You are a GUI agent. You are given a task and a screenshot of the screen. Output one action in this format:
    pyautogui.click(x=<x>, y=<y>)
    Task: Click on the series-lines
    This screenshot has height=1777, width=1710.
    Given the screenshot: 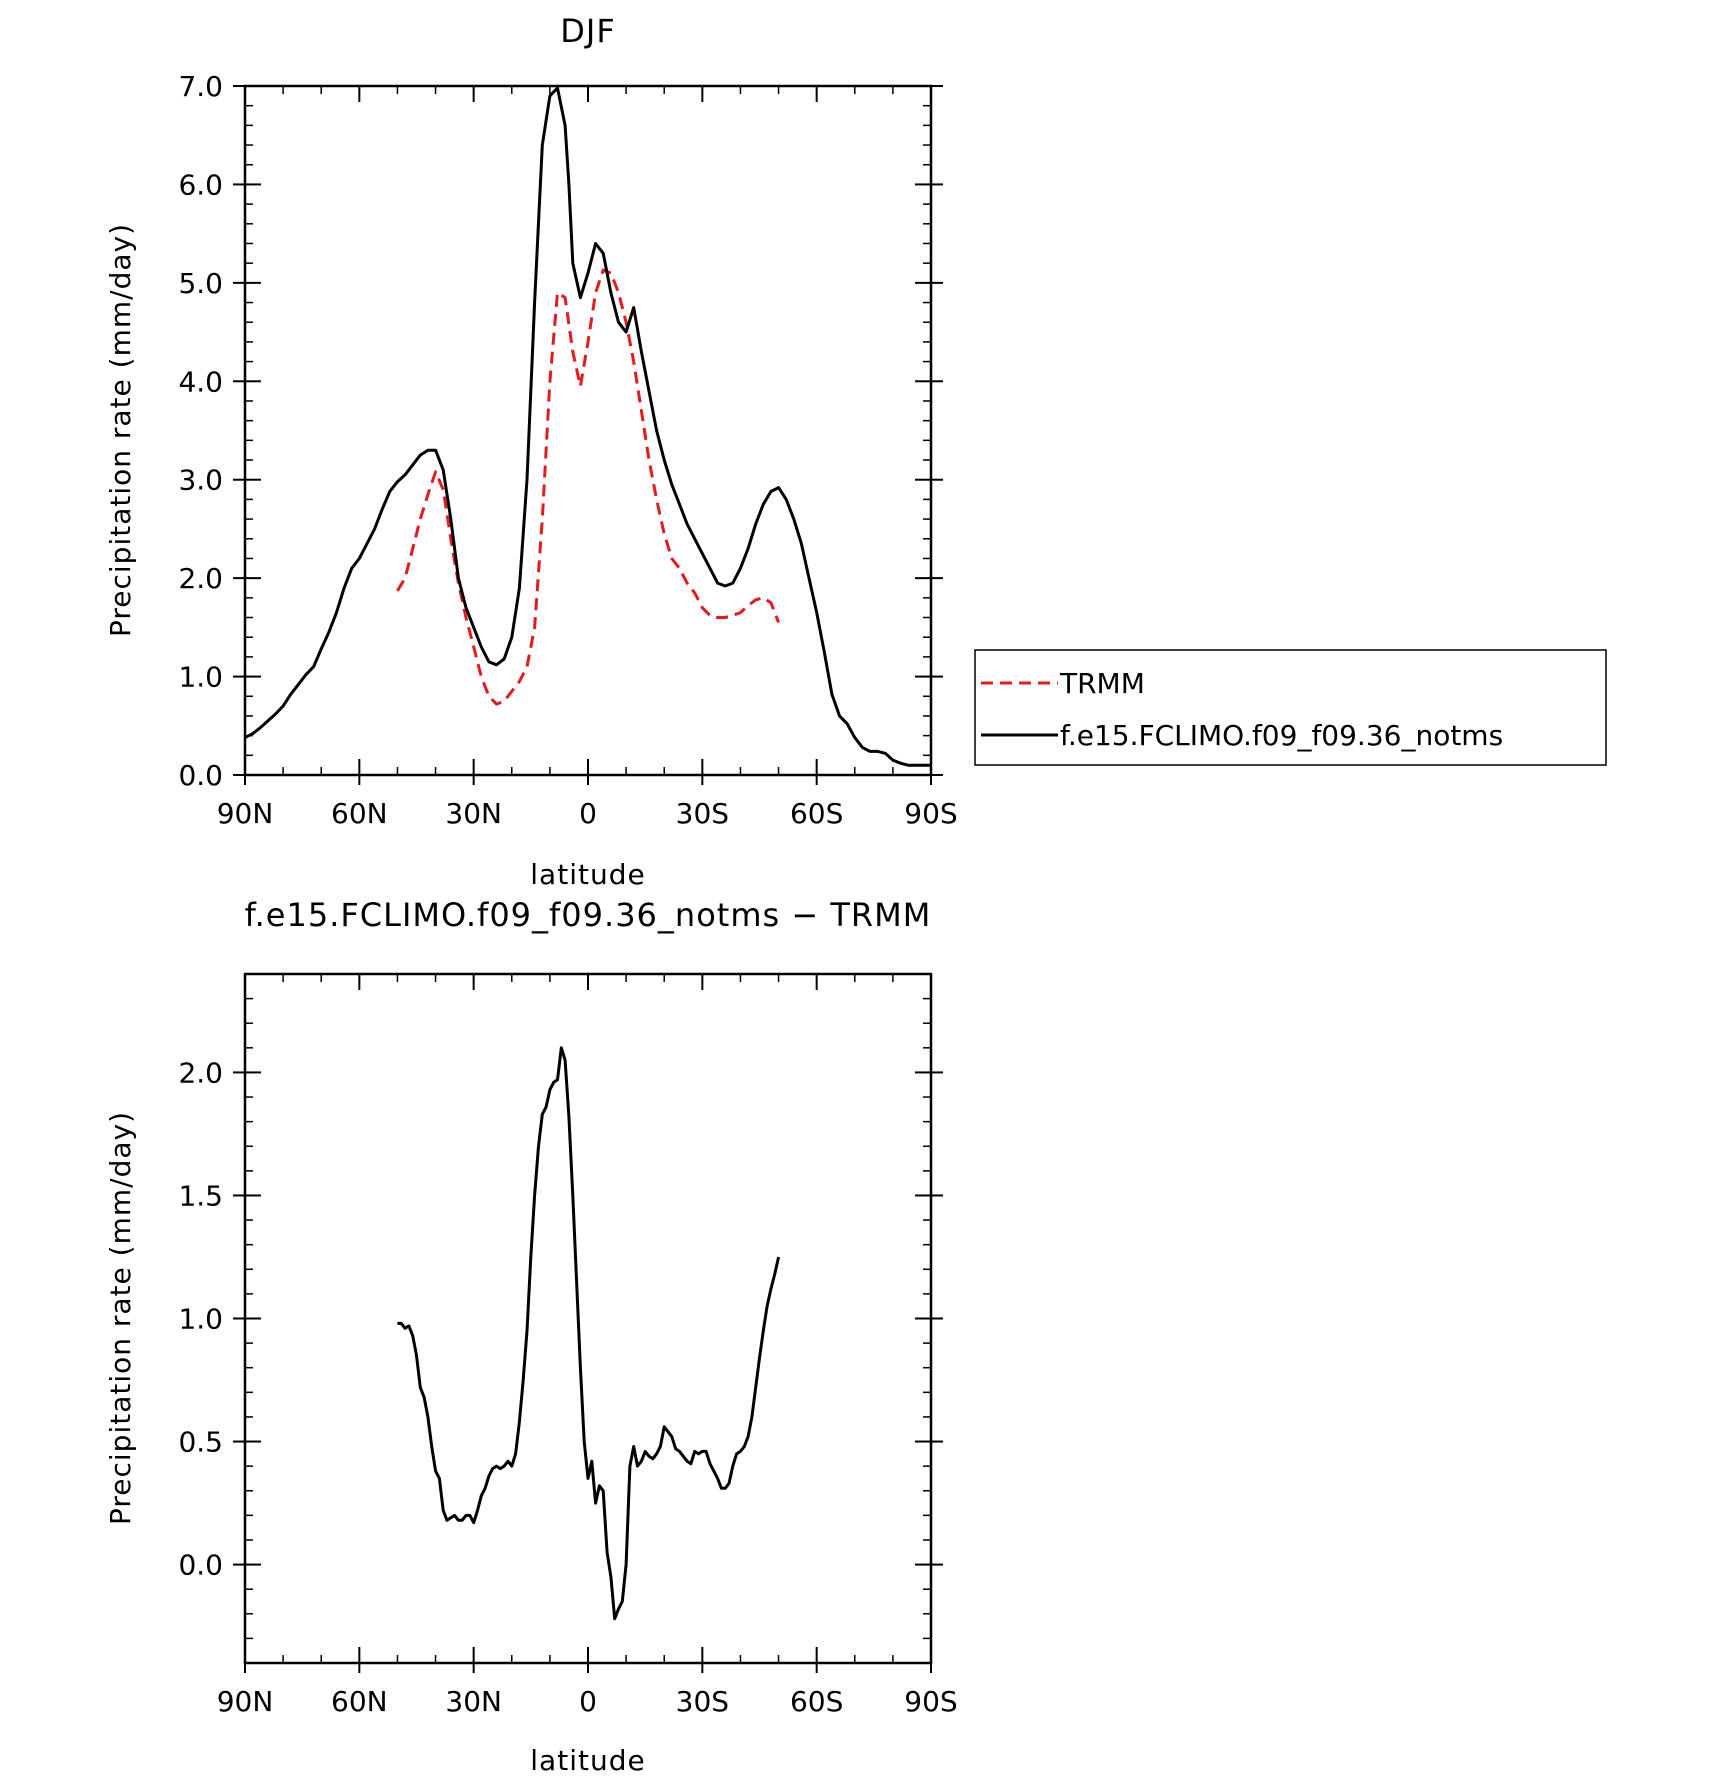 What is the action you would take?
    pyautogui.click(x=589, y=1333)
    